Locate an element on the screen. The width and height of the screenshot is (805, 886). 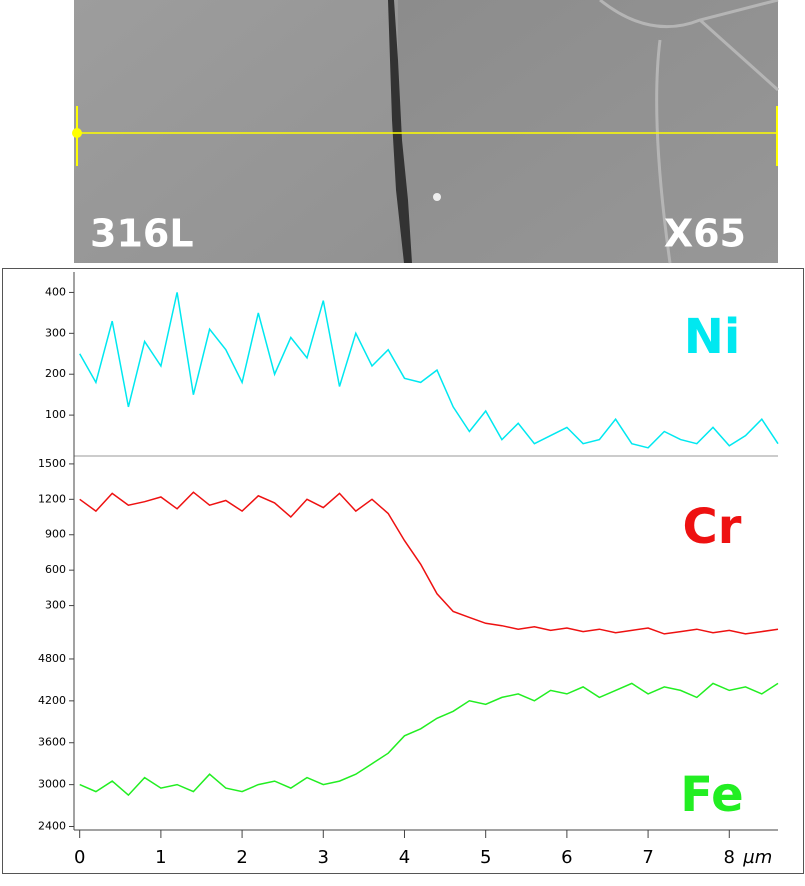
x-tick-label: 7 is located at coordinates (647, 857).